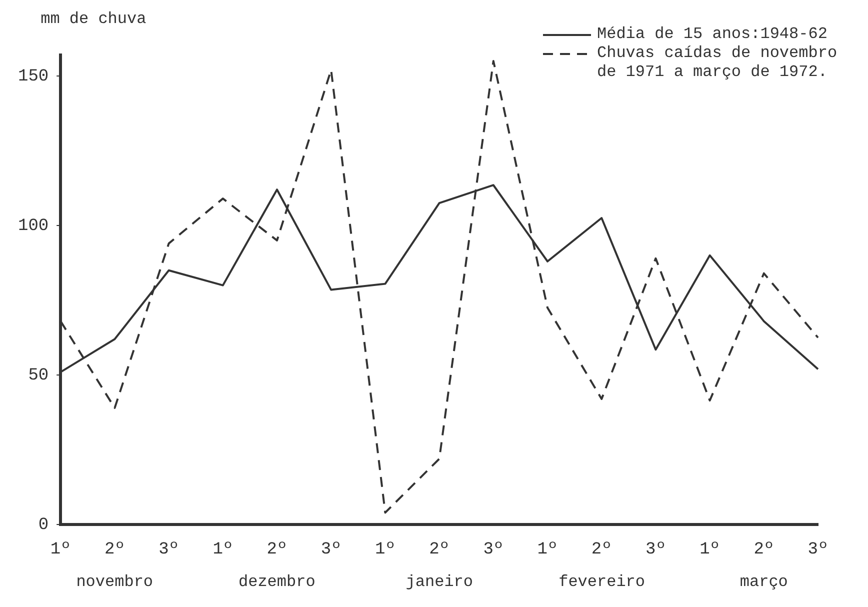 The width and height of the screenshot is (868, 607). What do you see at coordinates (277, 581) in the screenshot?
I see `text: dezembro` at bounding box center [277, 581].